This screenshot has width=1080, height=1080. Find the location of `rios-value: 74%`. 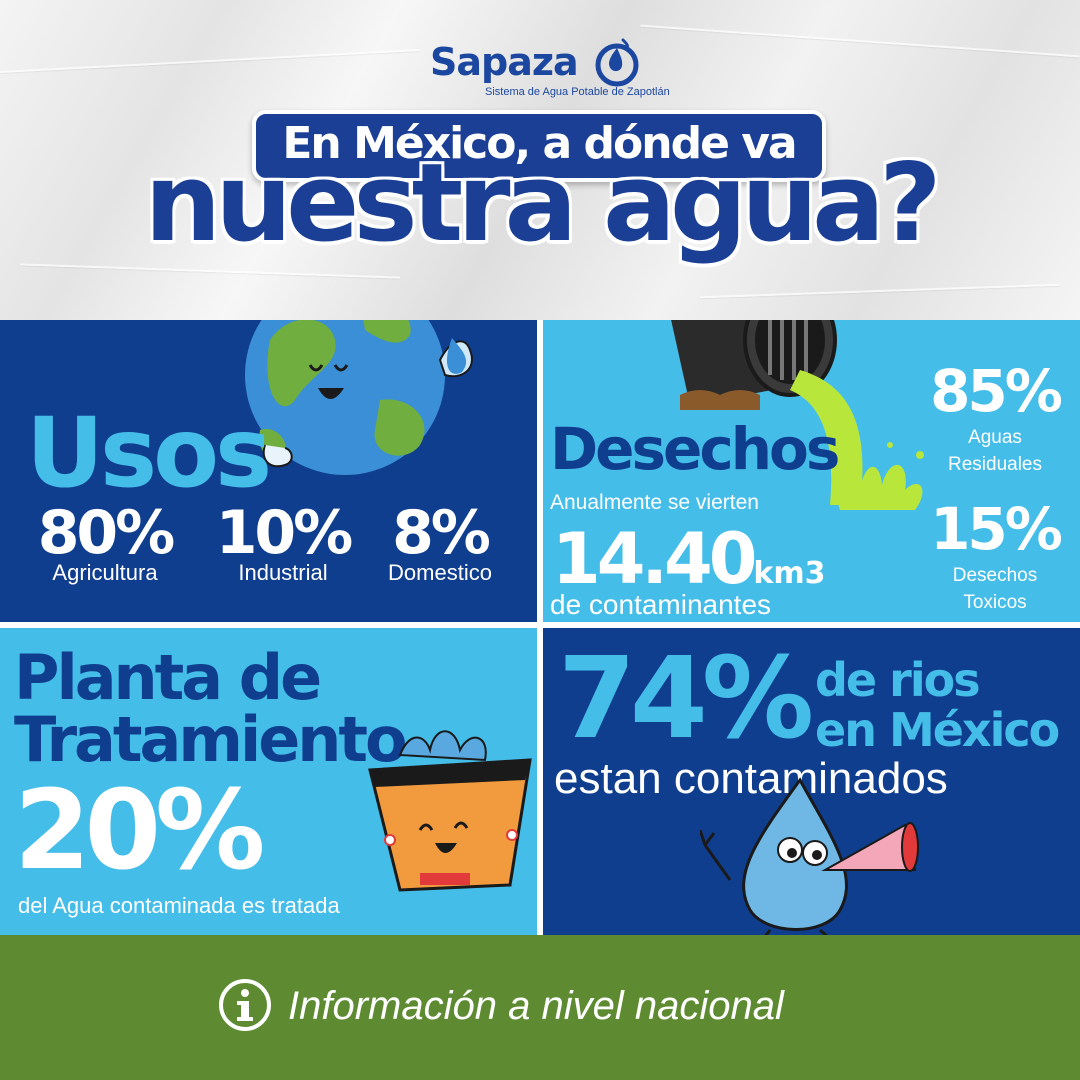

rios-value: 74% is located at coordinates (686, 699).